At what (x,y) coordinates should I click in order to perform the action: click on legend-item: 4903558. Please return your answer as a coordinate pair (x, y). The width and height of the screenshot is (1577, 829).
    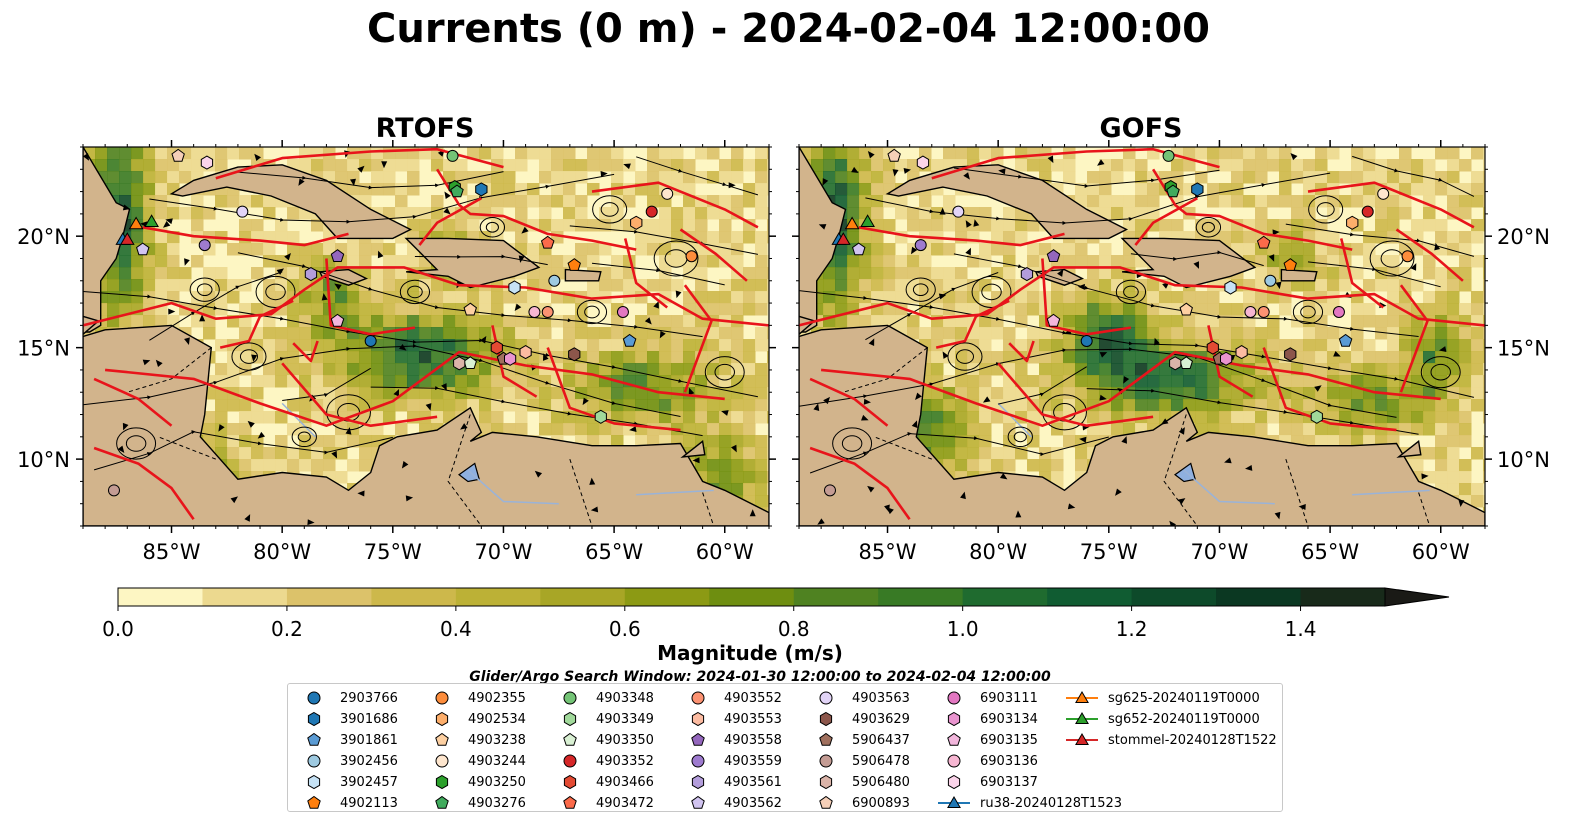
    Looking at the image, I should click on (731, 740).